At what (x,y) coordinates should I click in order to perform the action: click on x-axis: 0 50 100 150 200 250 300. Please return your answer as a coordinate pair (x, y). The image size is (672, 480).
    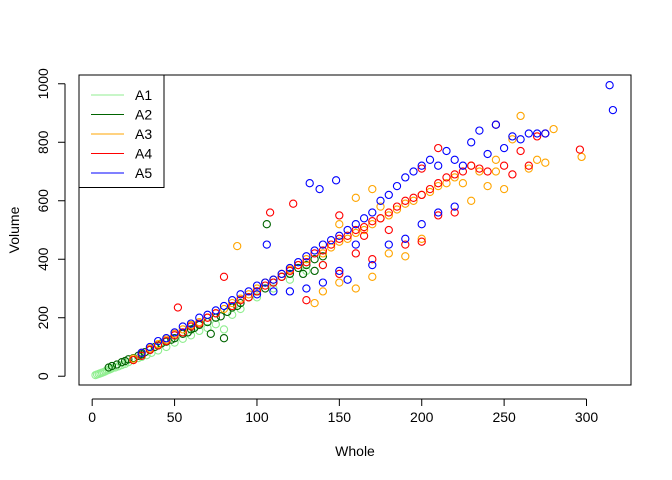
    Looking at the image, I should click on (343, 411).